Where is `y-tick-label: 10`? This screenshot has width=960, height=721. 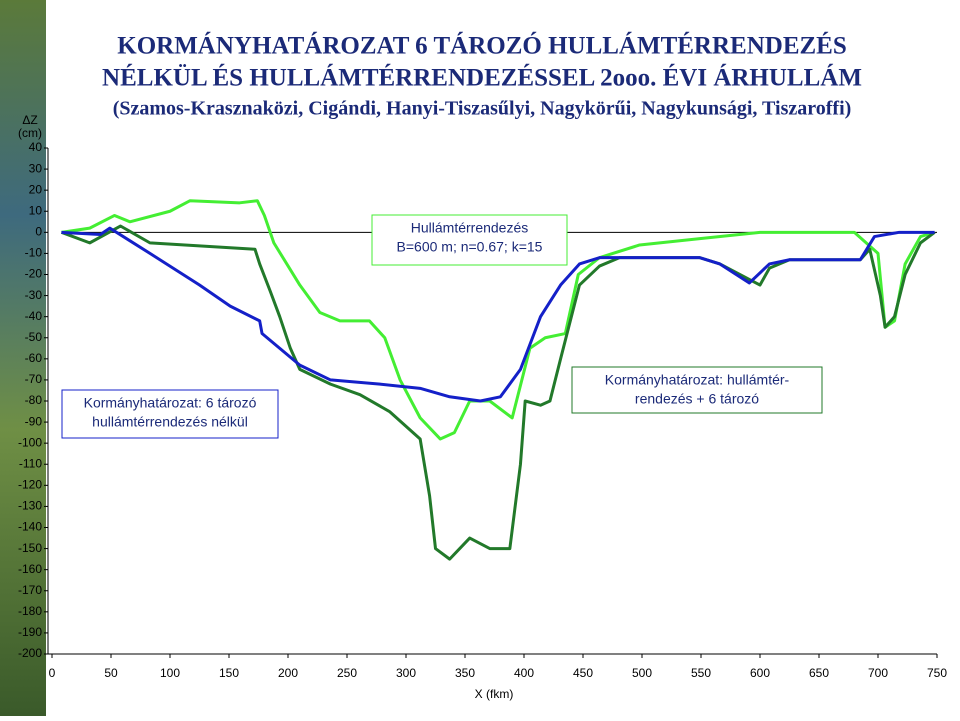
y-tick-label: 10 is located at coordinates (36, 210).